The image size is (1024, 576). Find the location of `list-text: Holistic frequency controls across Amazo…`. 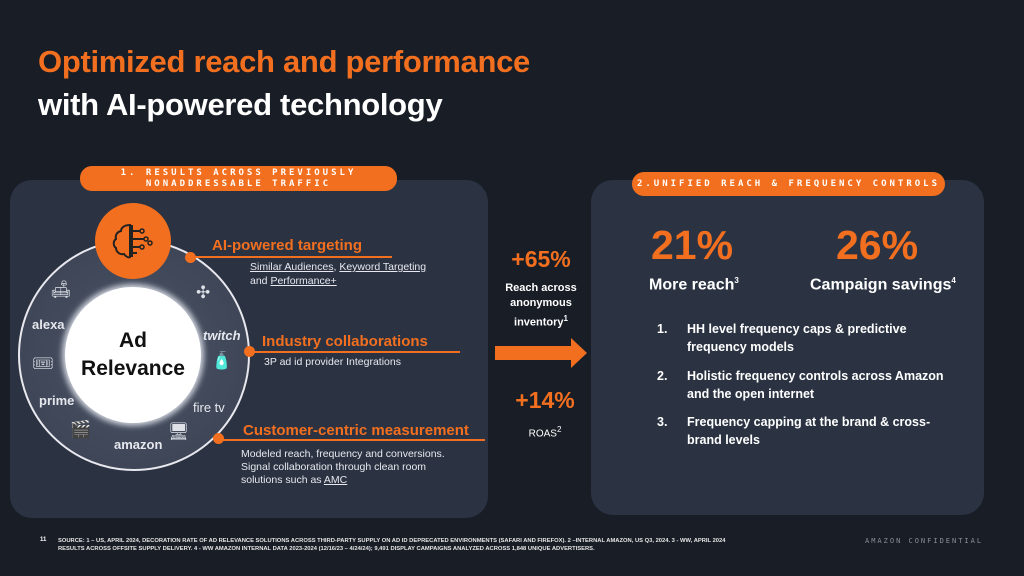

list-text: Holistic frequency controls across Amazo… is located at coordinates (815, 385).